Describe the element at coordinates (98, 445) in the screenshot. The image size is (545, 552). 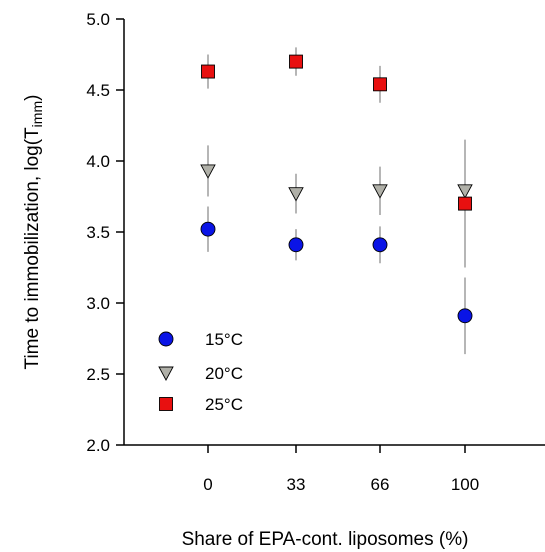
I see `y-tick-label: 2.0` at that location.